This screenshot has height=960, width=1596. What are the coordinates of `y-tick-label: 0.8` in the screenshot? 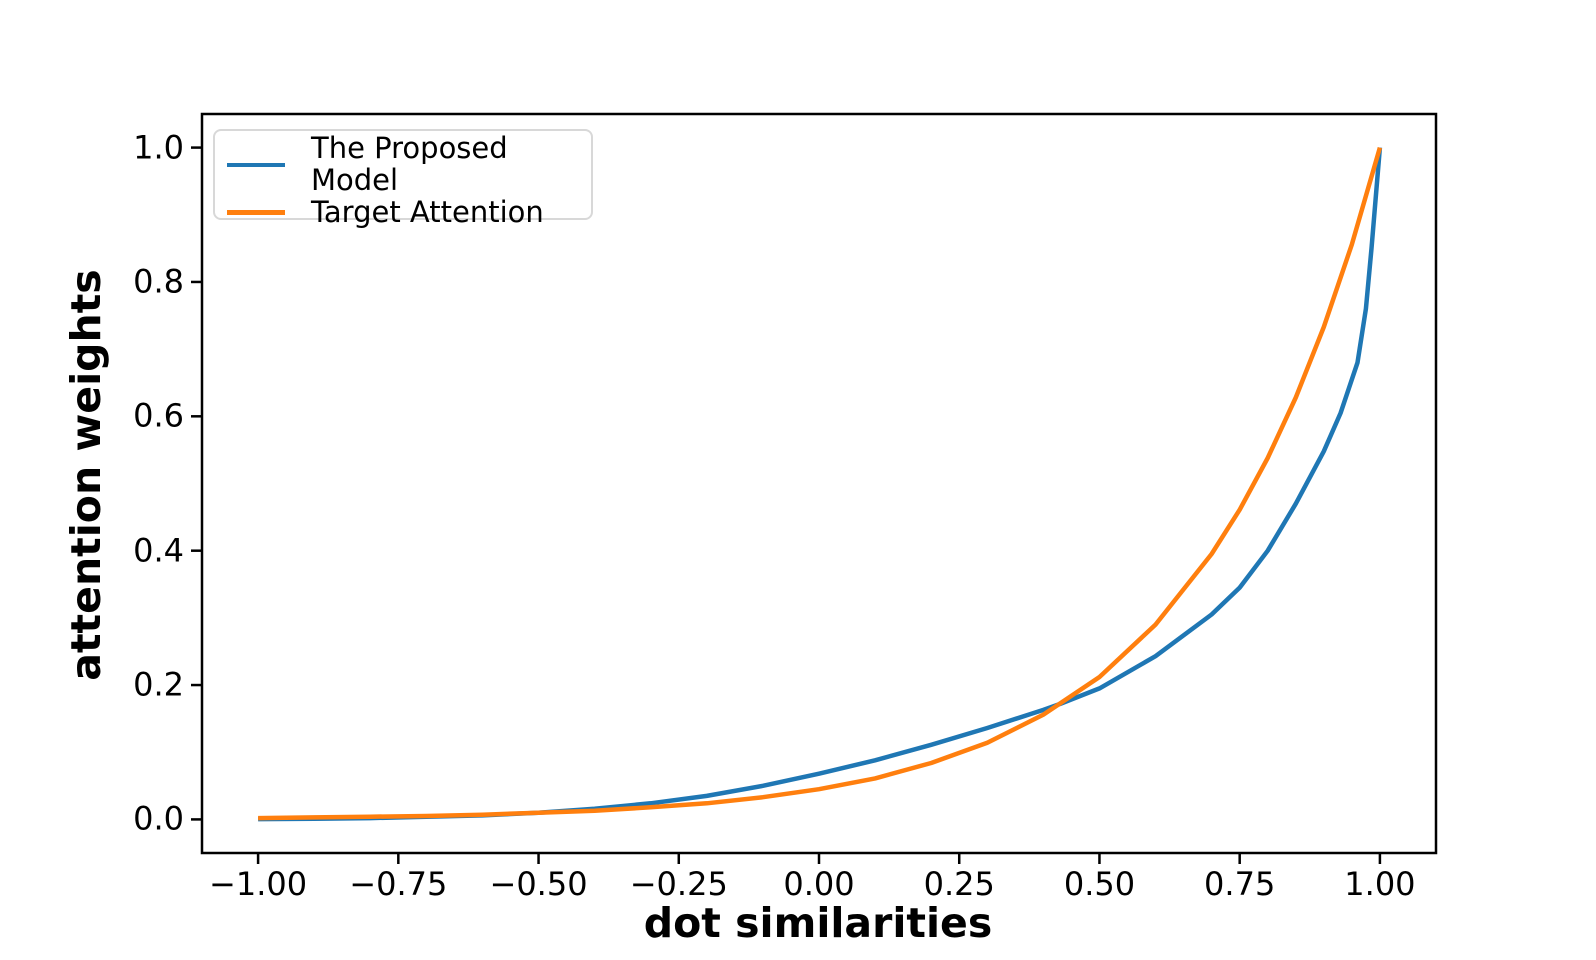 It's located at (158, 281).